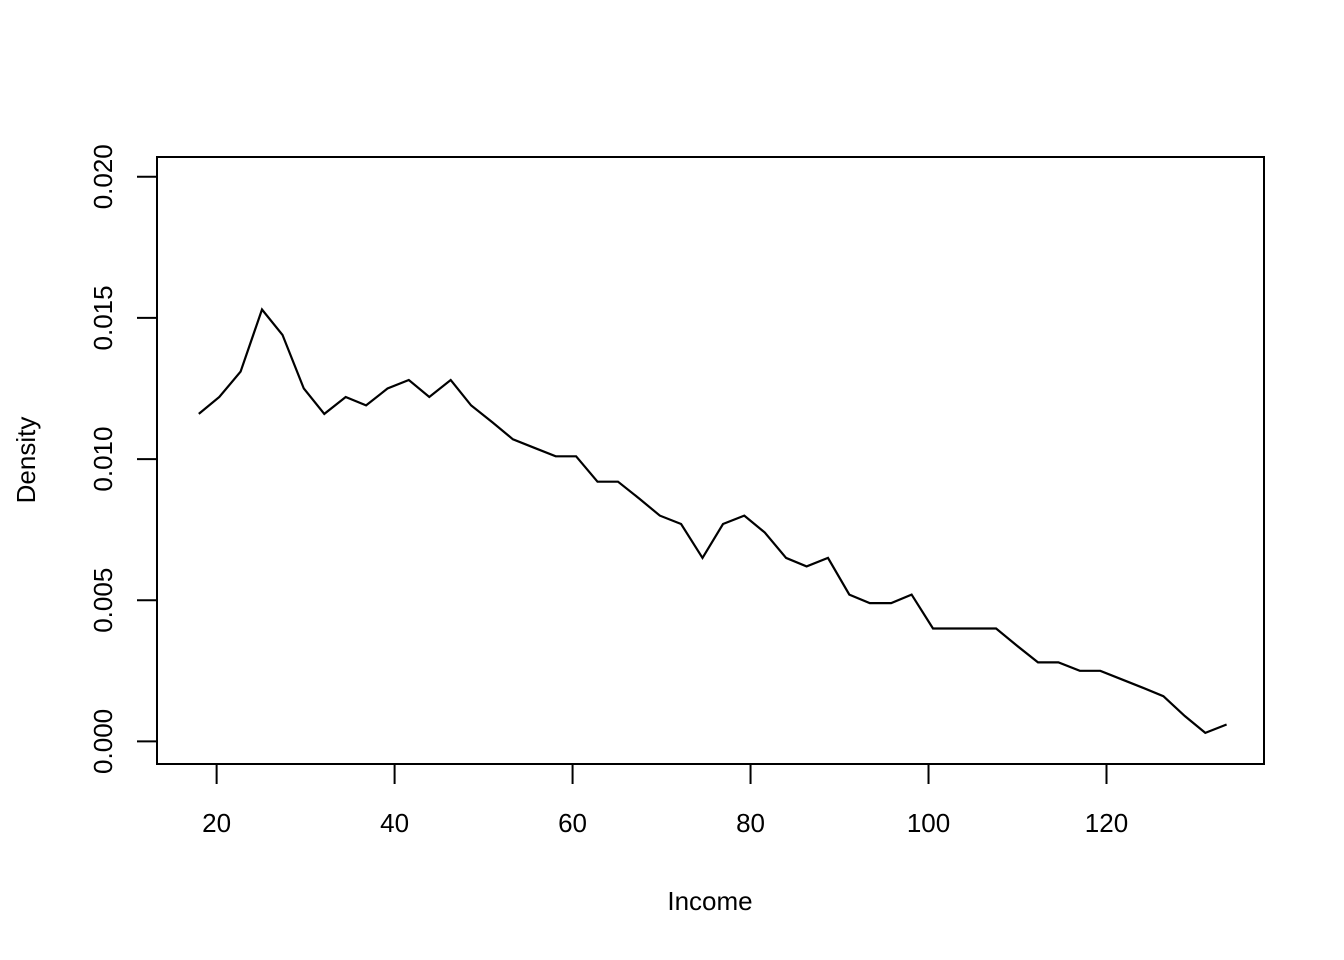 Image resolution: width=1344 pixels, height=960 pixels. I want to click on x-tick-label: 20, so click(216, 823).